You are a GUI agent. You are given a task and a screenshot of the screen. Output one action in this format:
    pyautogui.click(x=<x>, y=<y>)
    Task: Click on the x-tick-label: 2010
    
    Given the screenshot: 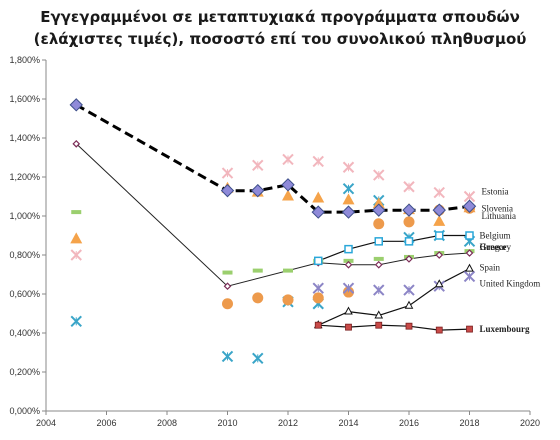 What is the action you would take?
    pyautogui.click(x=227, y=423)
    